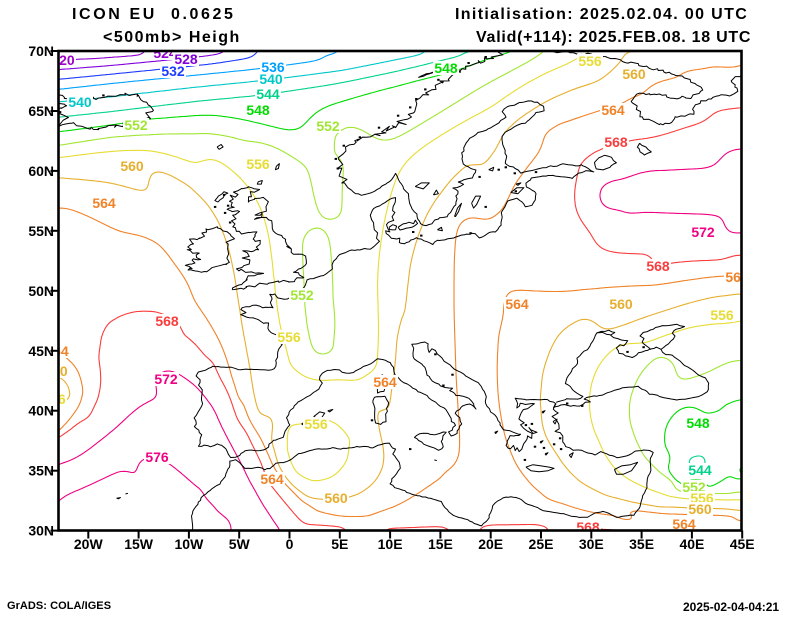  Describe the element at coordinates (339, 544) in the screenshot. I see `svg-text: 5E` at that location.